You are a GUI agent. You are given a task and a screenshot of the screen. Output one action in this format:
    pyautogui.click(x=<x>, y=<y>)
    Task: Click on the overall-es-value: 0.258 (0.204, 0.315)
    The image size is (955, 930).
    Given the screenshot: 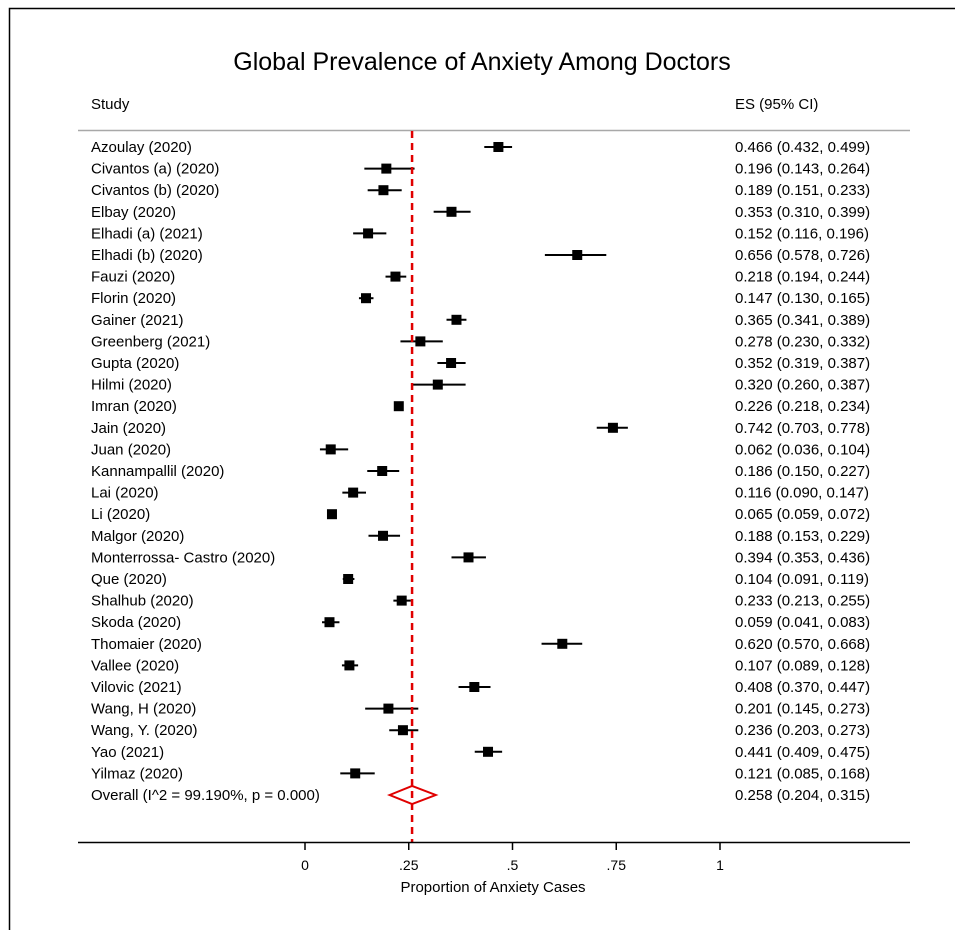 What is the action you would take?
    pyautogui.click(x=802, y=795)
    